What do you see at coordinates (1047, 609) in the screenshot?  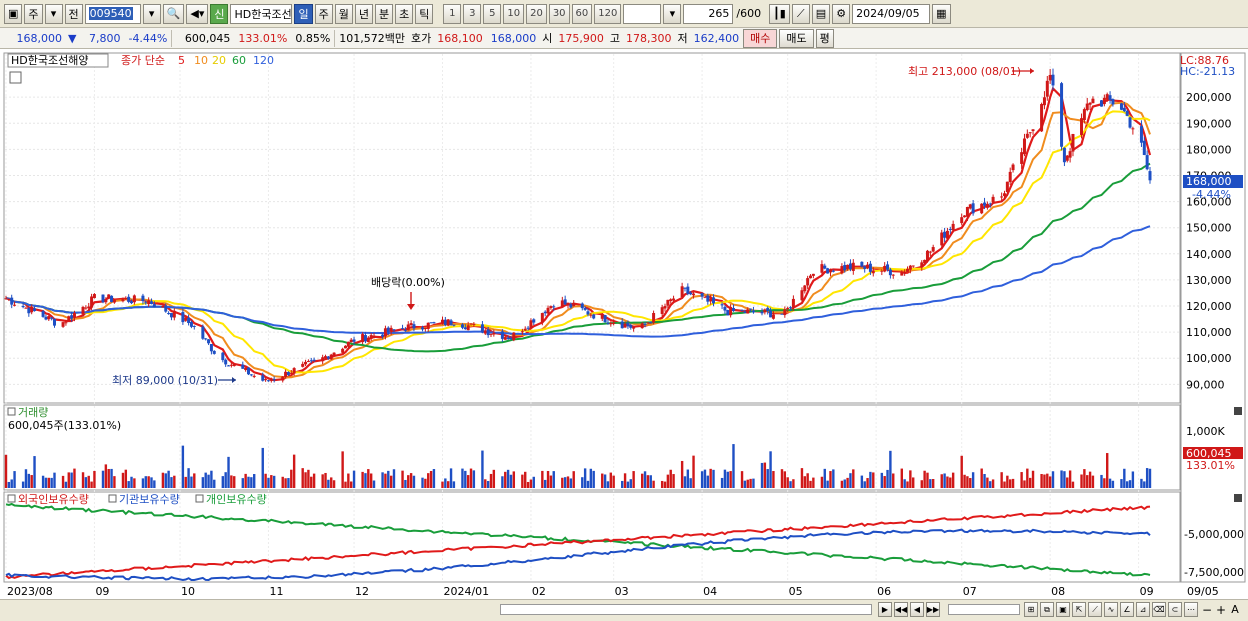 I see `copy-icon: ⧉` at bounding box center [1047, 609].